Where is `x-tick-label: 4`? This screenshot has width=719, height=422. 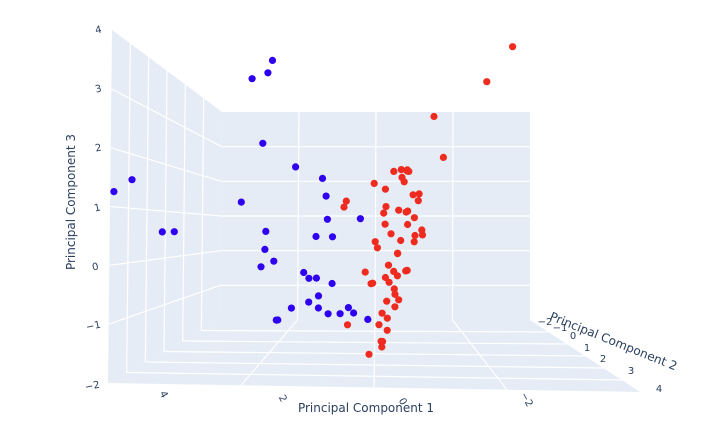
x-tick-label: 4 is located at coordinates (163, 394).